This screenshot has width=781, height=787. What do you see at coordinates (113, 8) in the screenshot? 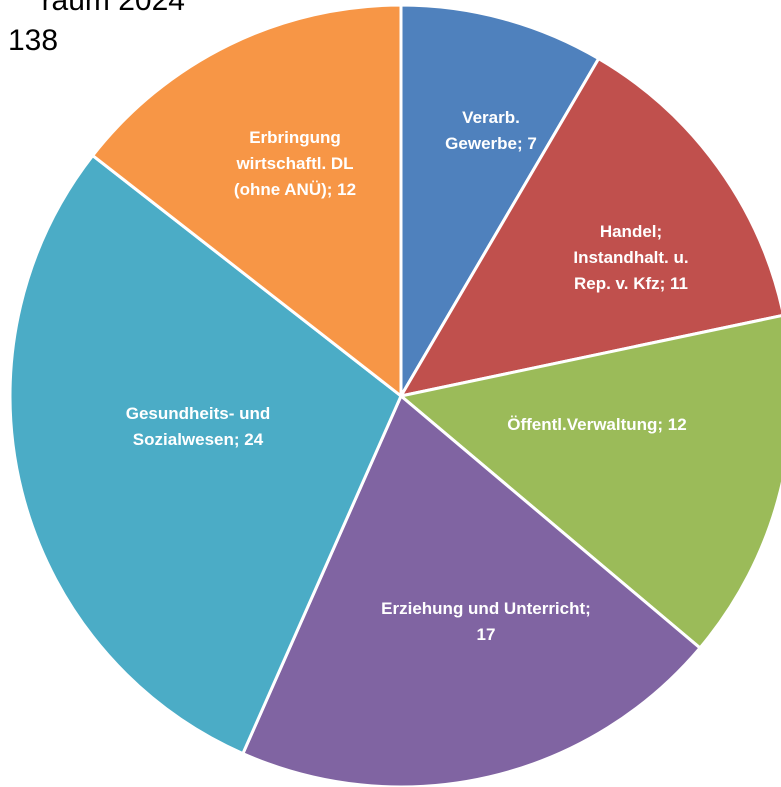
I see `chart-title: raum 2024` at bounding box center [113, 8].